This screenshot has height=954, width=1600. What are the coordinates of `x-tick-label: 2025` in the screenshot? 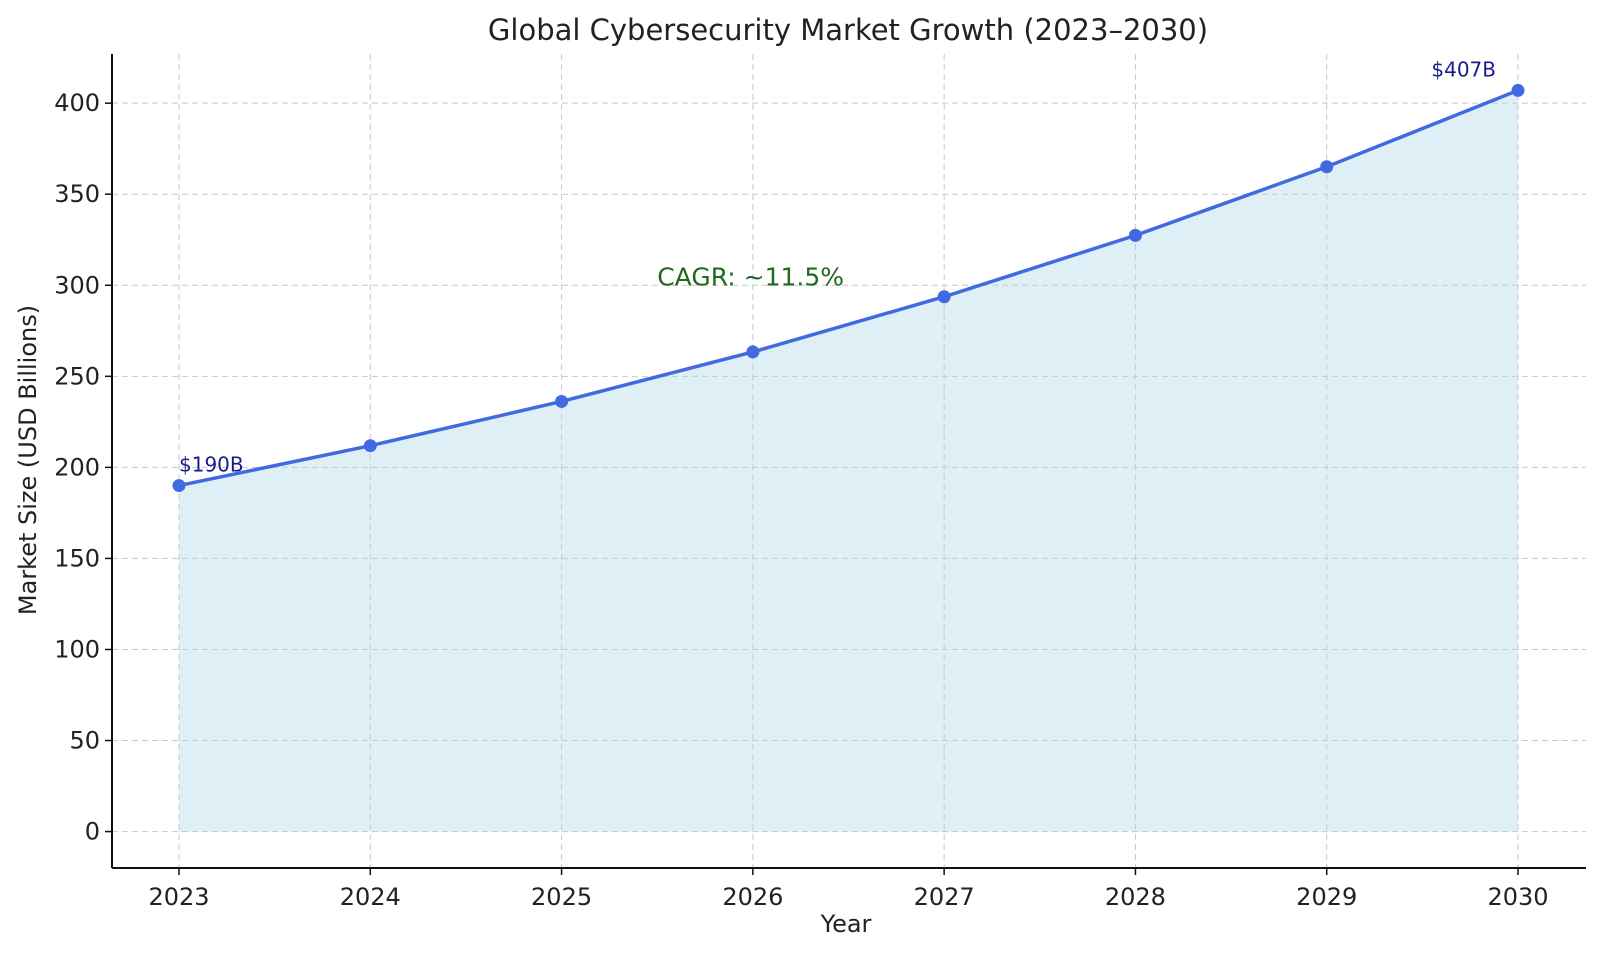 It's located at (561, 897).